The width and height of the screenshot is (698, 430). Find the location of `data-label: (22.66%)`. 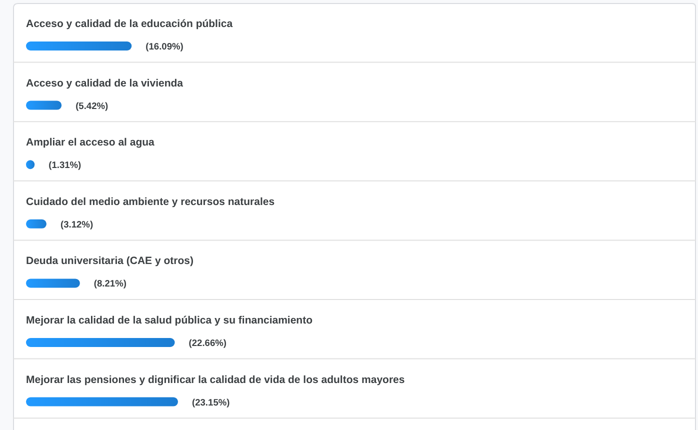

data-label: (22.66%) is located at coordinates (207, 343).